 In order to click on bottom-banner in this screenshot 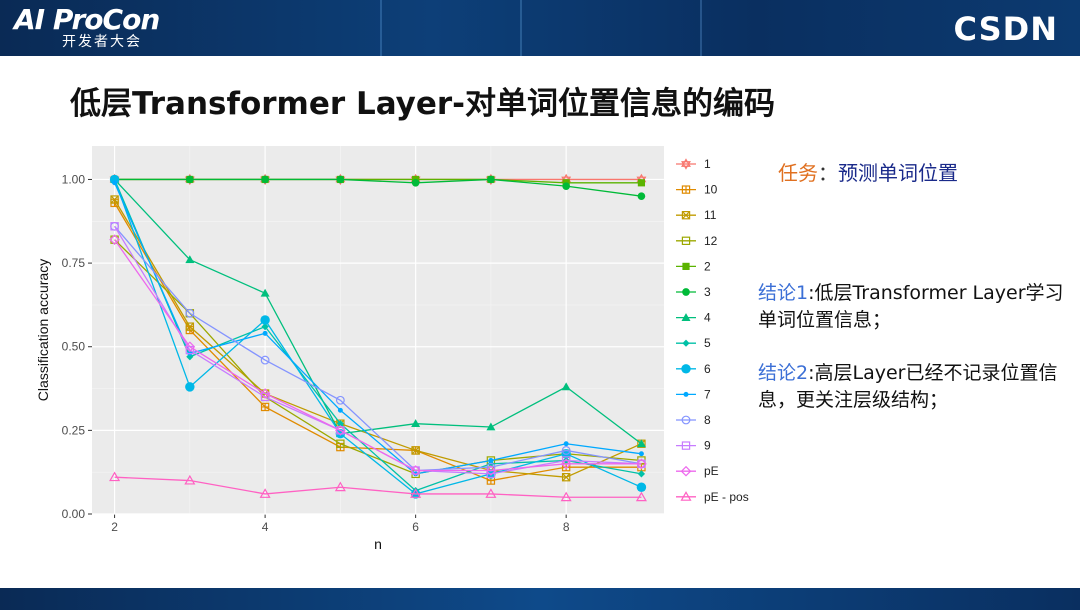, I will do `click(540, 599)`.